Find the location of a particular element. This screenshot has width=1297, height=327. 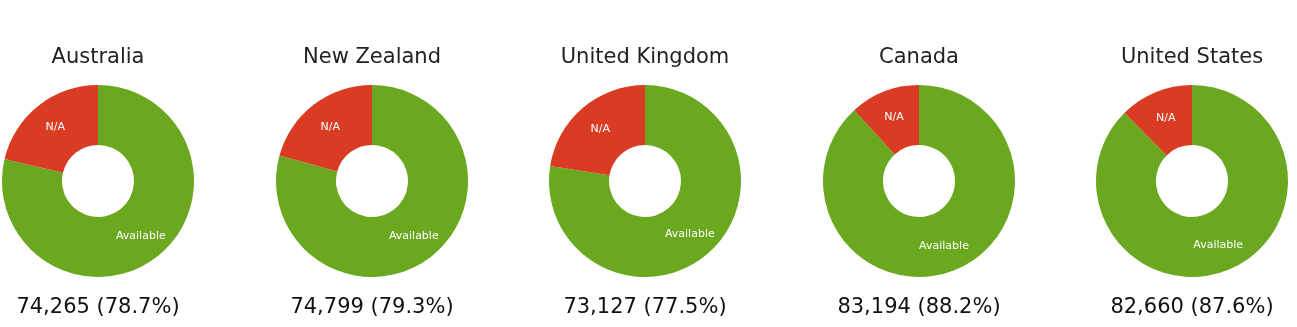

text: 74,265 (78.7%) is located at coordinates (98, 305).